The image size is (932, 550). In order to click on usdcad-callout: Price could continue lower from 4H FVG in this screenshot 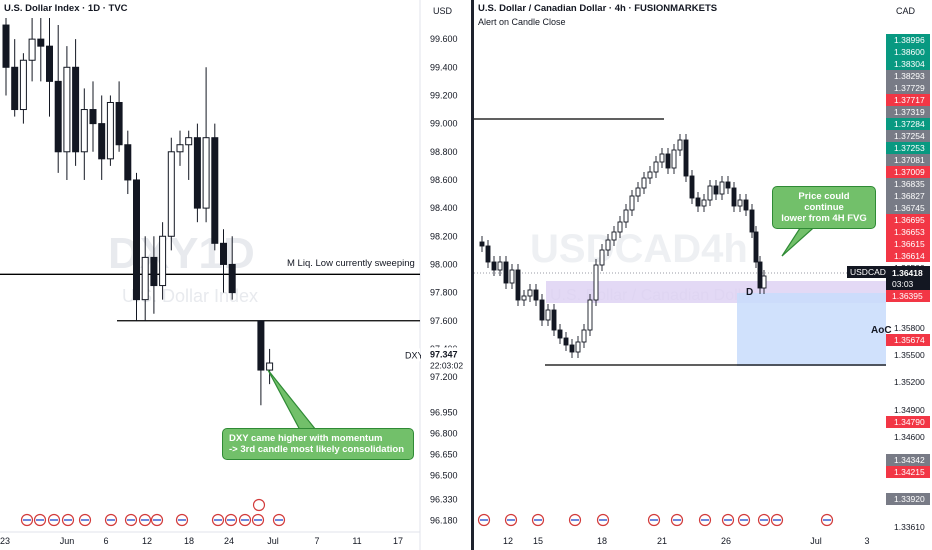, I will do `click(824, 207)`.